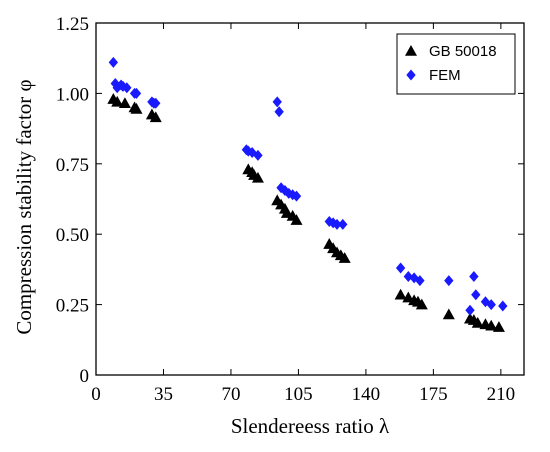 The width and height of the screenshot is (550, 452). I want to click on y-tick-label: 0.25, so click(72, 306).